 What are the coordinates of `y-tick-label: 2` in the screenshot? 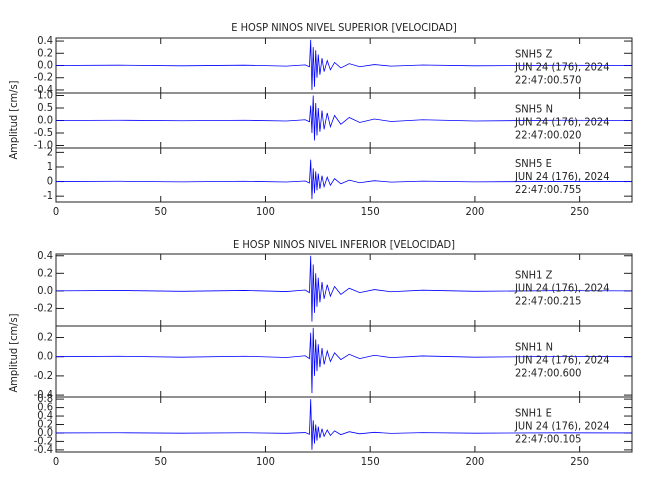 It's located at (50, 151).